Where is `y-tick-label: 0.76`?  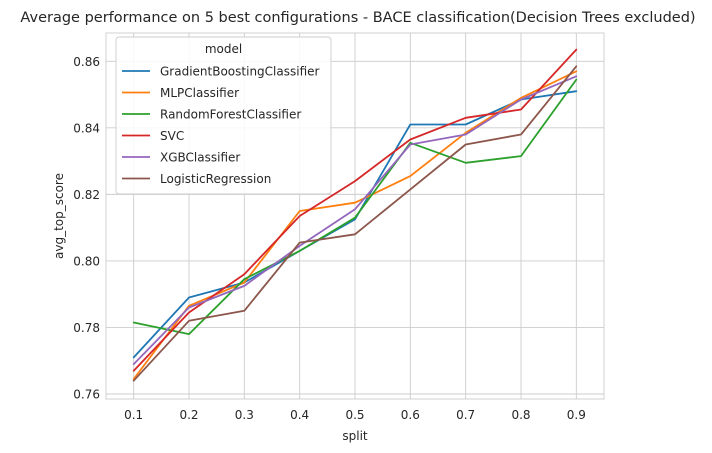
y-tick-label: 0.76 is located at coordinates (86, 395).